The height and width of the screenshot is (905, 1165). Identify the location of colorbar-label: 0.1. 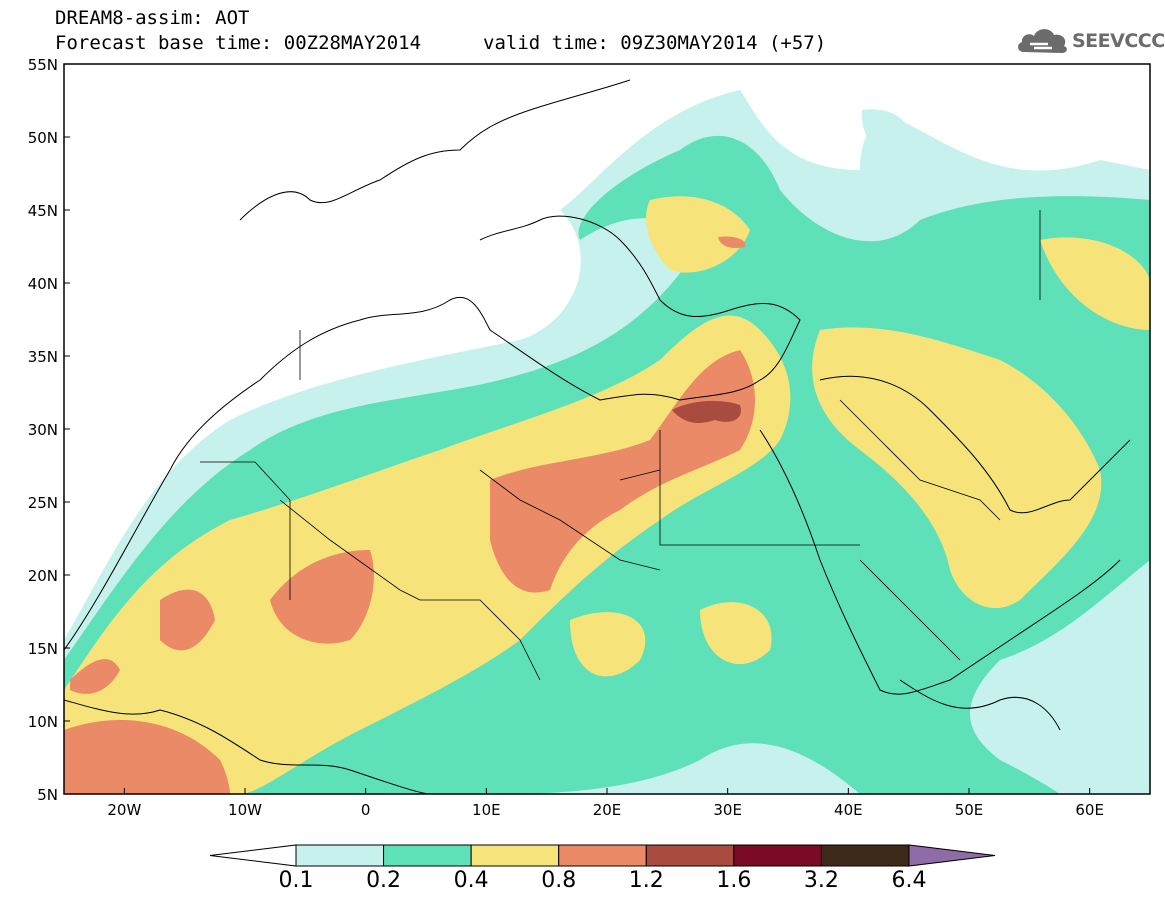
(296, 880).